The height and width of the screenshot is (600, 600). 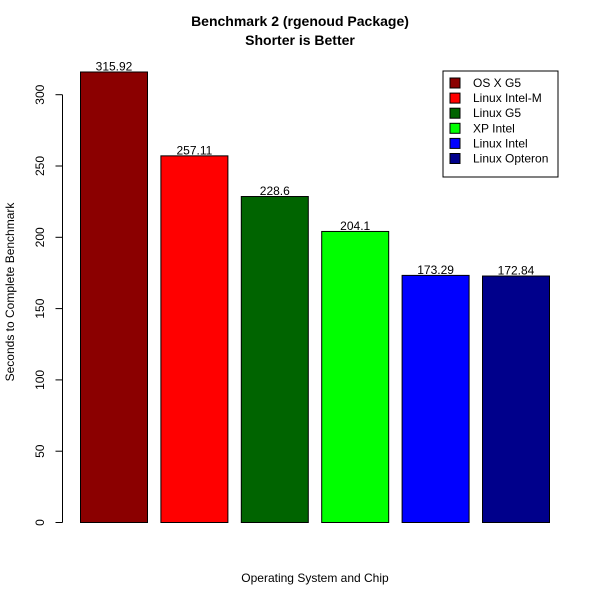 I want to click on y-axis: 0 50 100 150 200 250 300, so click(x=48, y=305).